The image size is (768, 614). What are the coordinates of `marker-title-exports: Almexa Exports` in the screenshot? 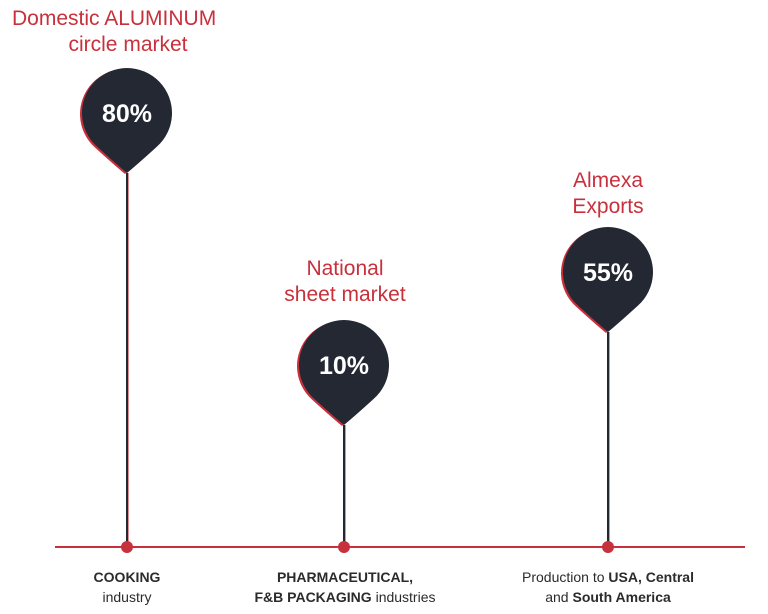 It's located at (608, 193).